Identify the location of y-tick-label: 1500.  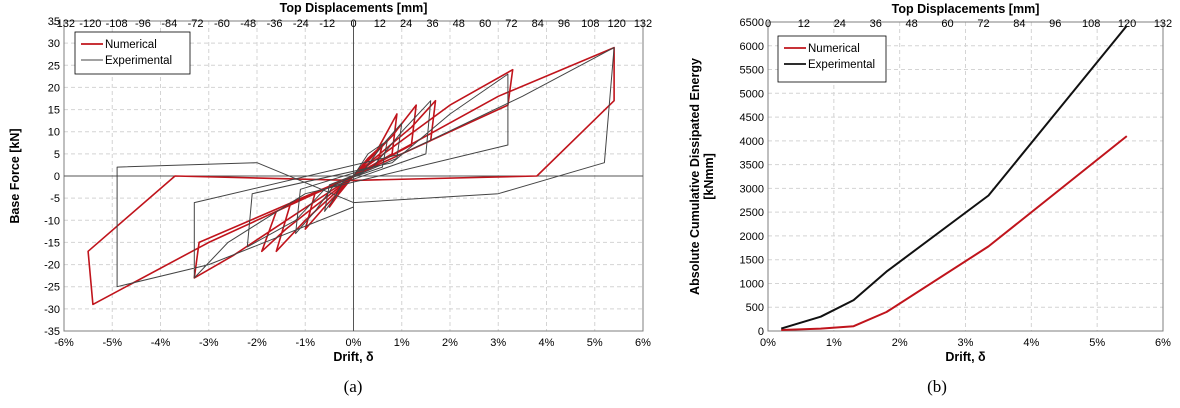
(752, 261).